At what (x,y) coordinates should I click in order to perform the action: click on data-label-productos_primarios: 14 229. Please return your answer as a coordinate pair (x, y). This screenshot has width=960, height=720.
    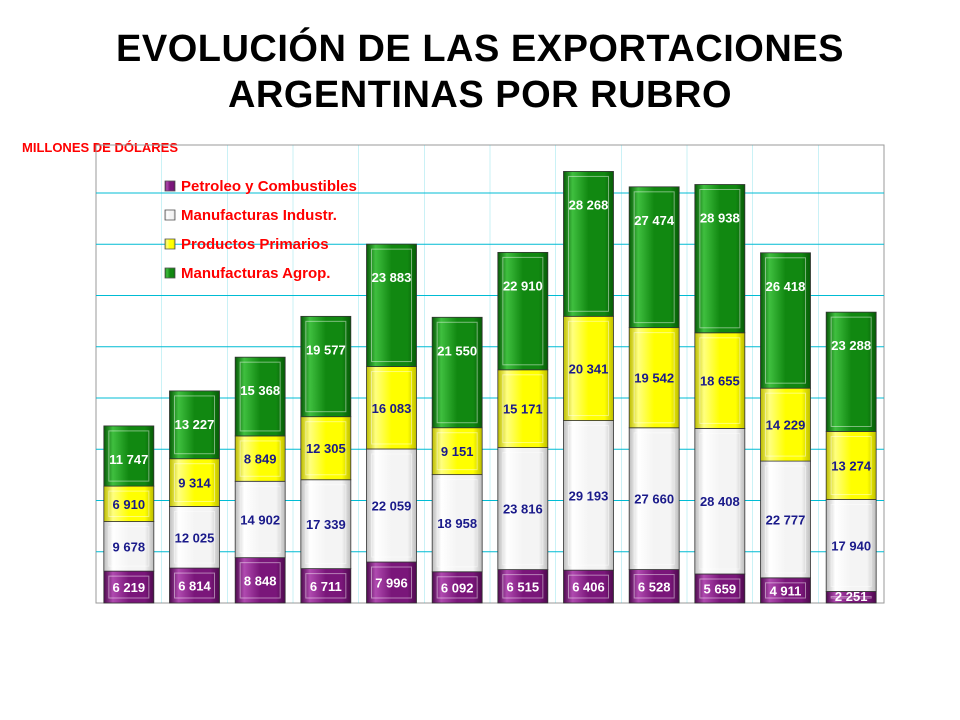
    Looking at the image, I should click on (786, 425).